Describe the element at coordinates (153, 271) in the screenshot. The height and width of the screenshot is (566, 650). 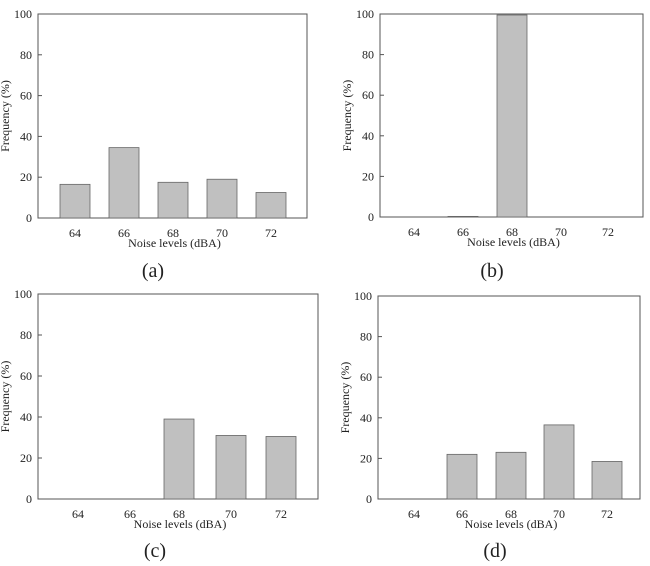
I see `panel-label: (a)` at that location.